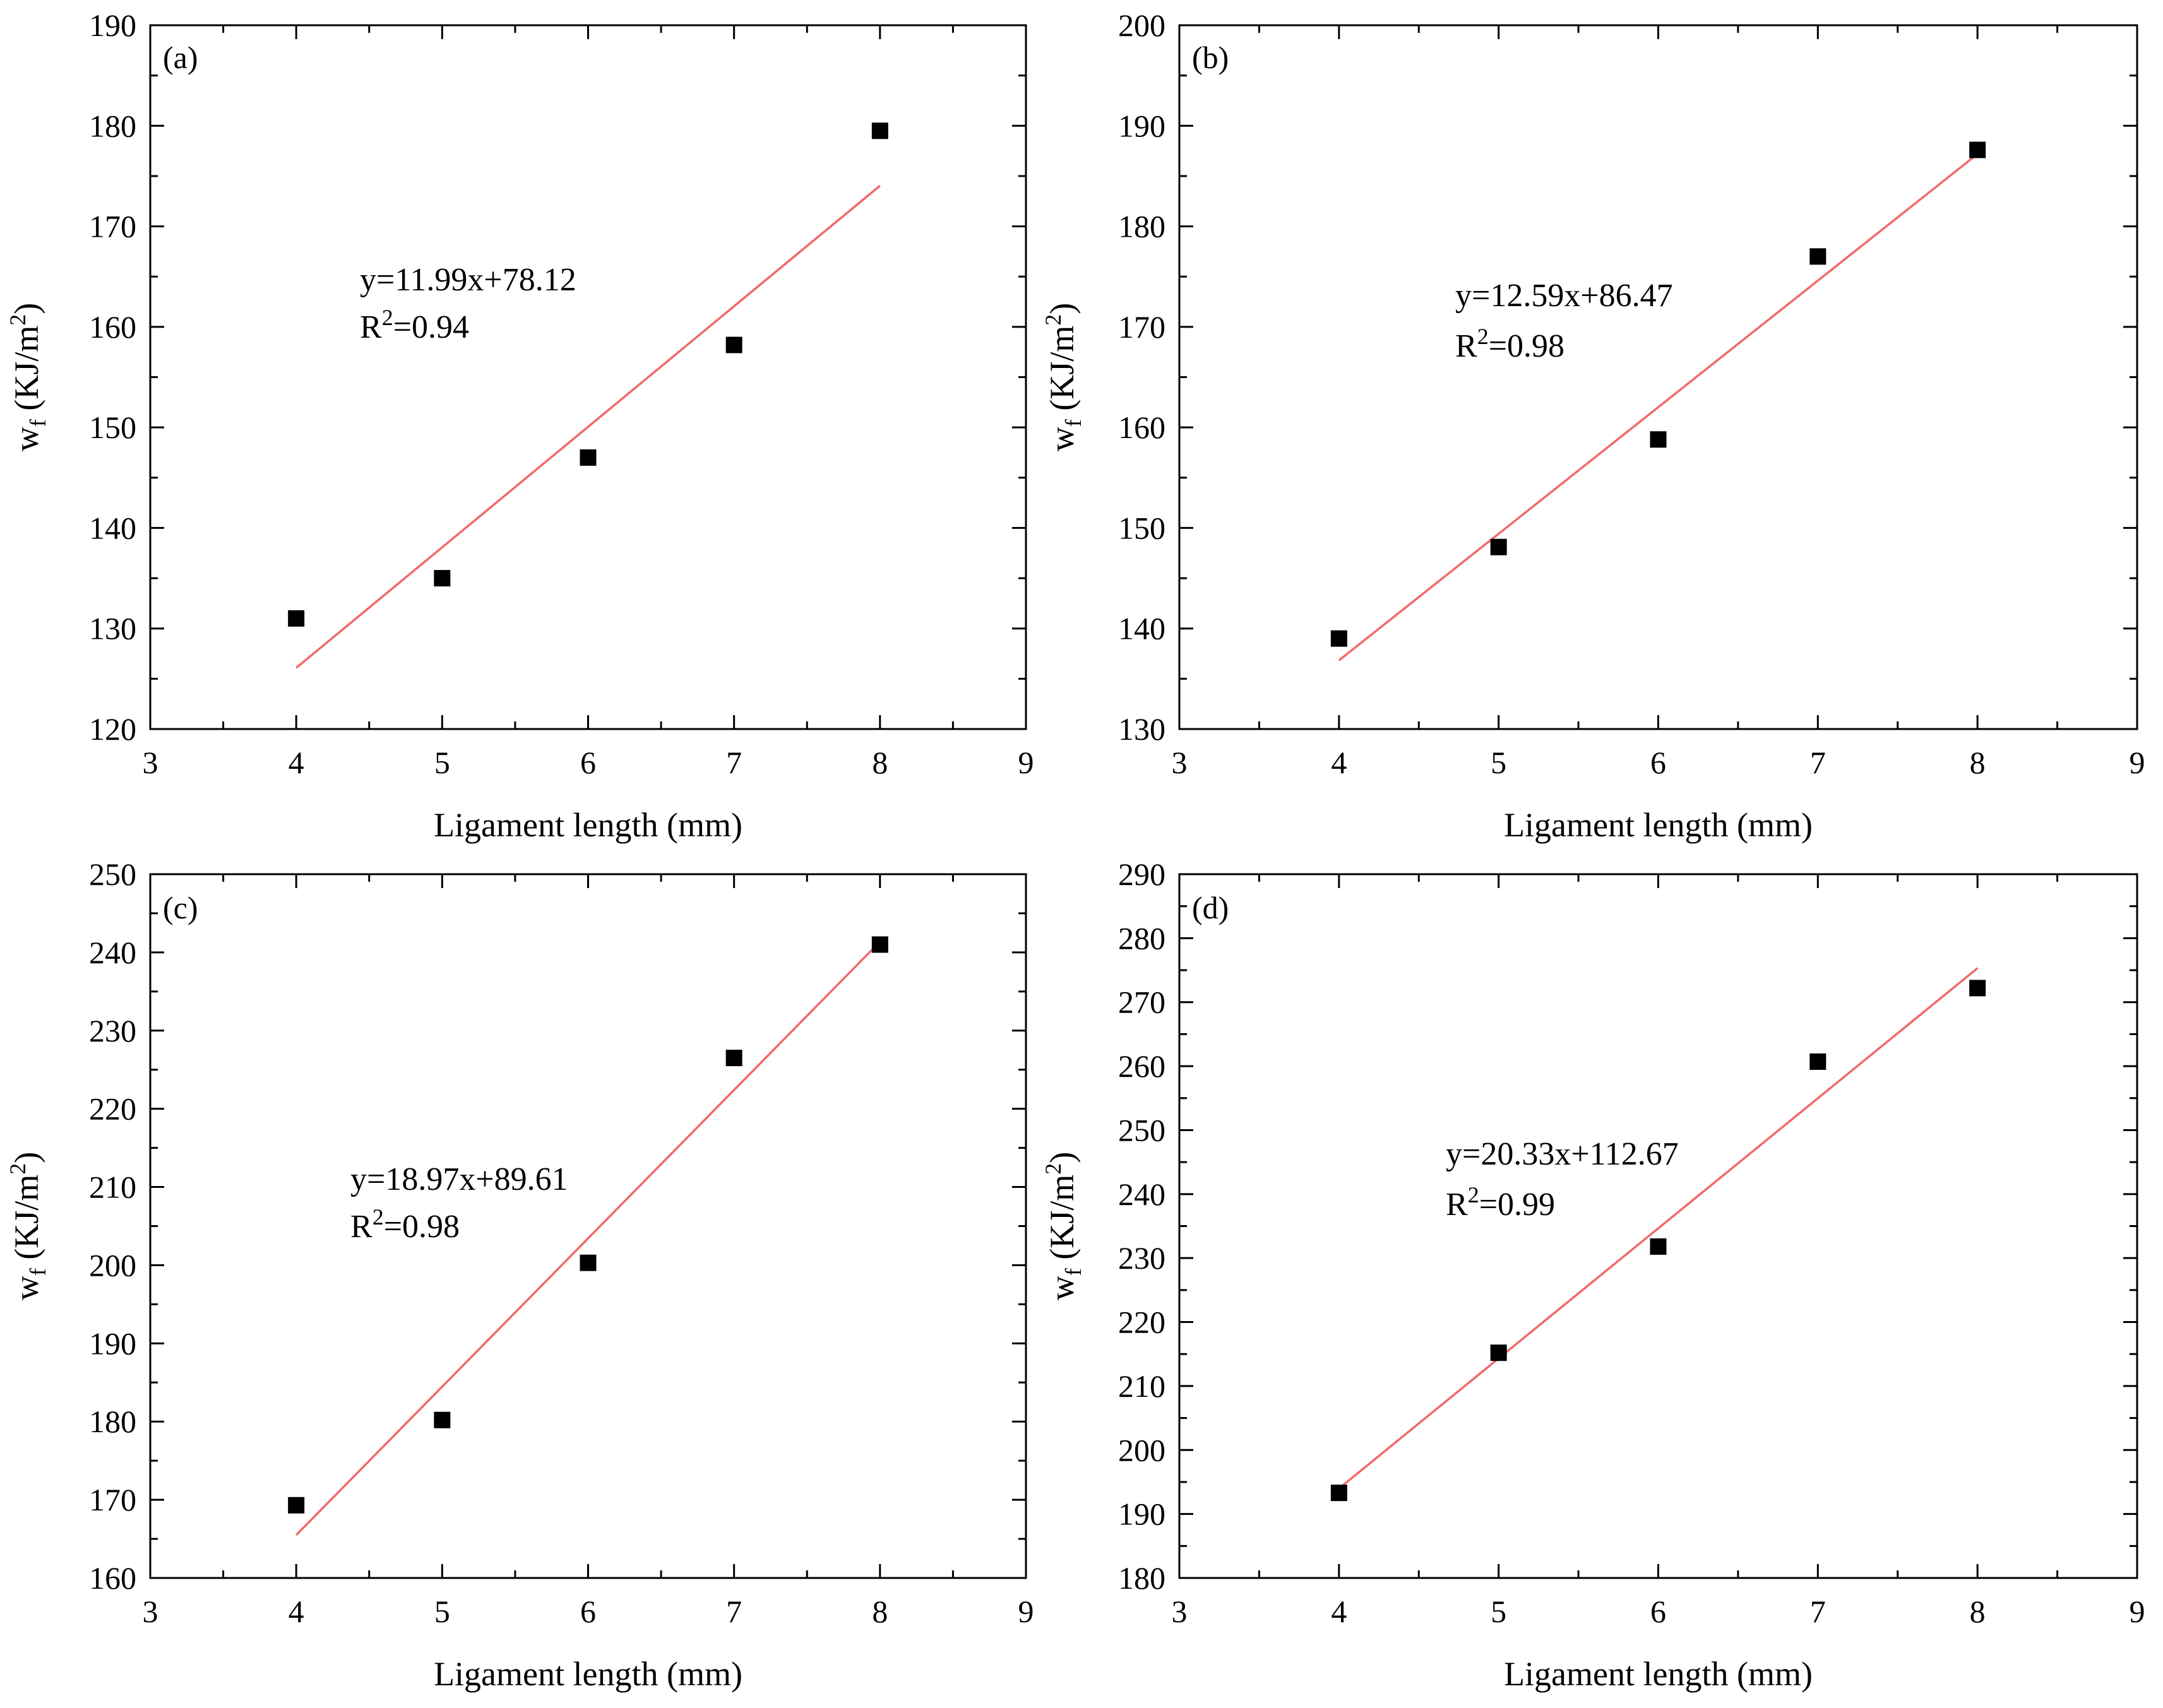 Image resolution: width=2163 pixels, height=1708 pixels. Describe the element at coordinates (468, 280) in the screenshot. I see `fit-equation: y=11.99x+78.12` at that location.